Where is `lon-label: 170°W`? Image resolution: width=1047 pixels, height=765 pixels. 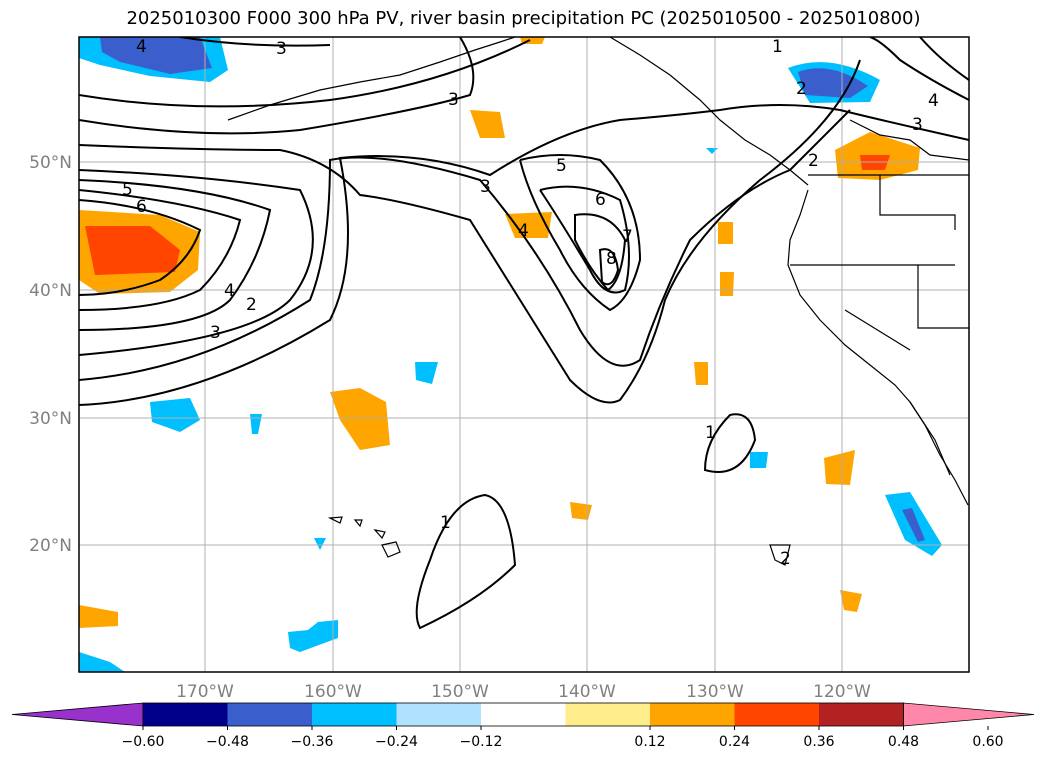
lon-label: 170°W is located at coordinates (205, 692).